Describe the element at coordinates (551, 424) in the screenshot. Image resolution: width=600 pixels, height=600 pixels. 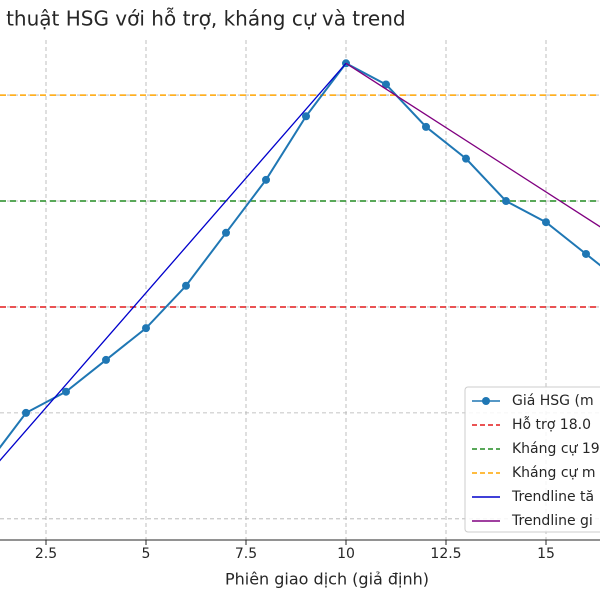
I see `legend-label: Hỗ trợ 18.0` at that location.